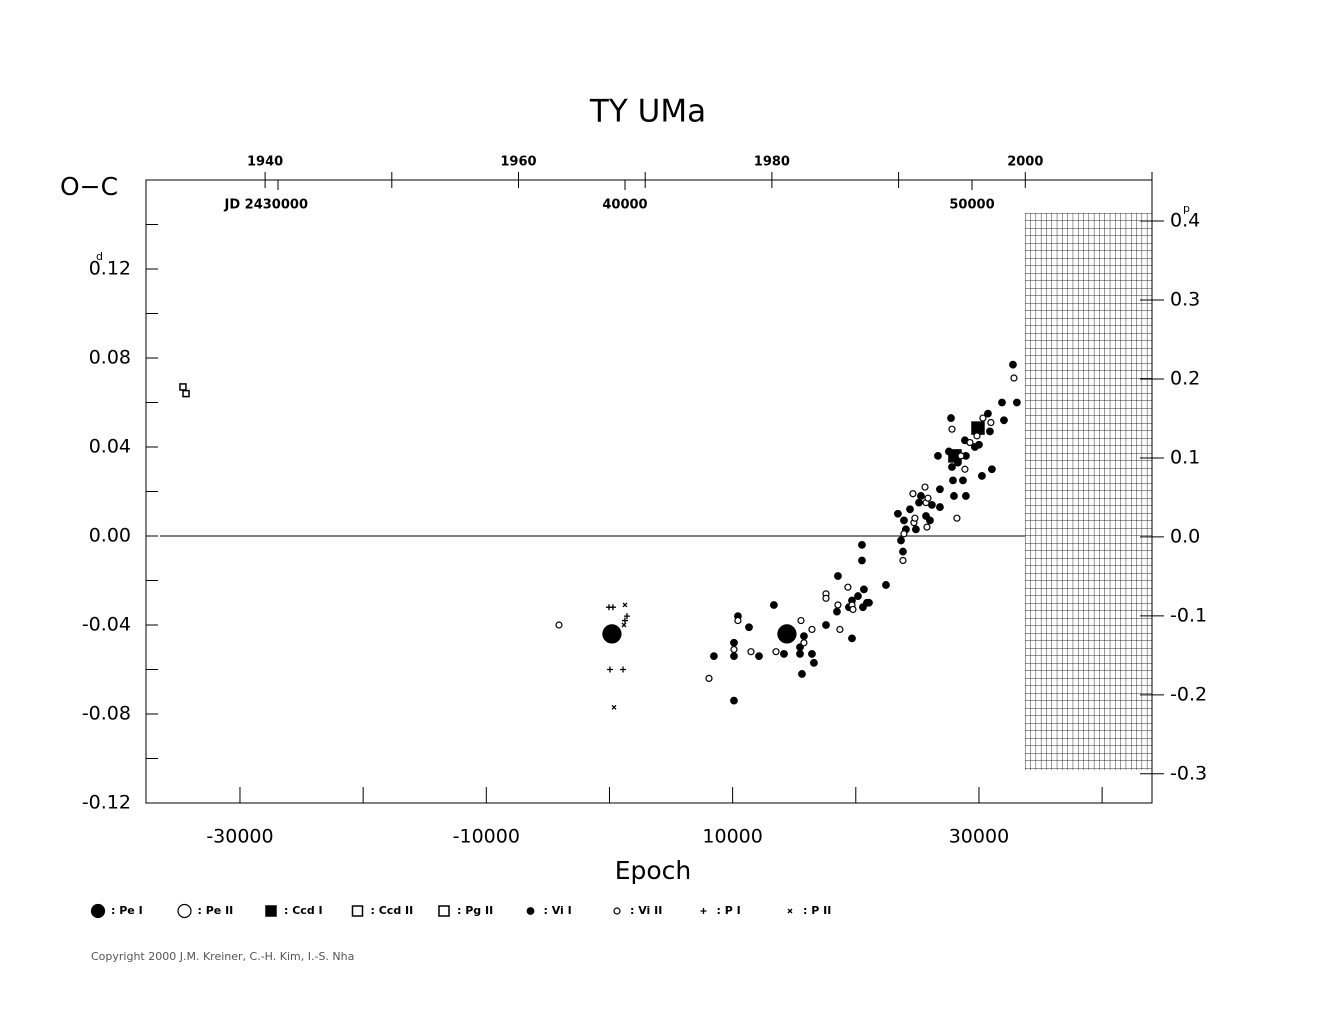  What do you see at coordinates (106, 714) in the screenshot?
I see `y-tick-label: -0.08` at bounding box center [106, 714].